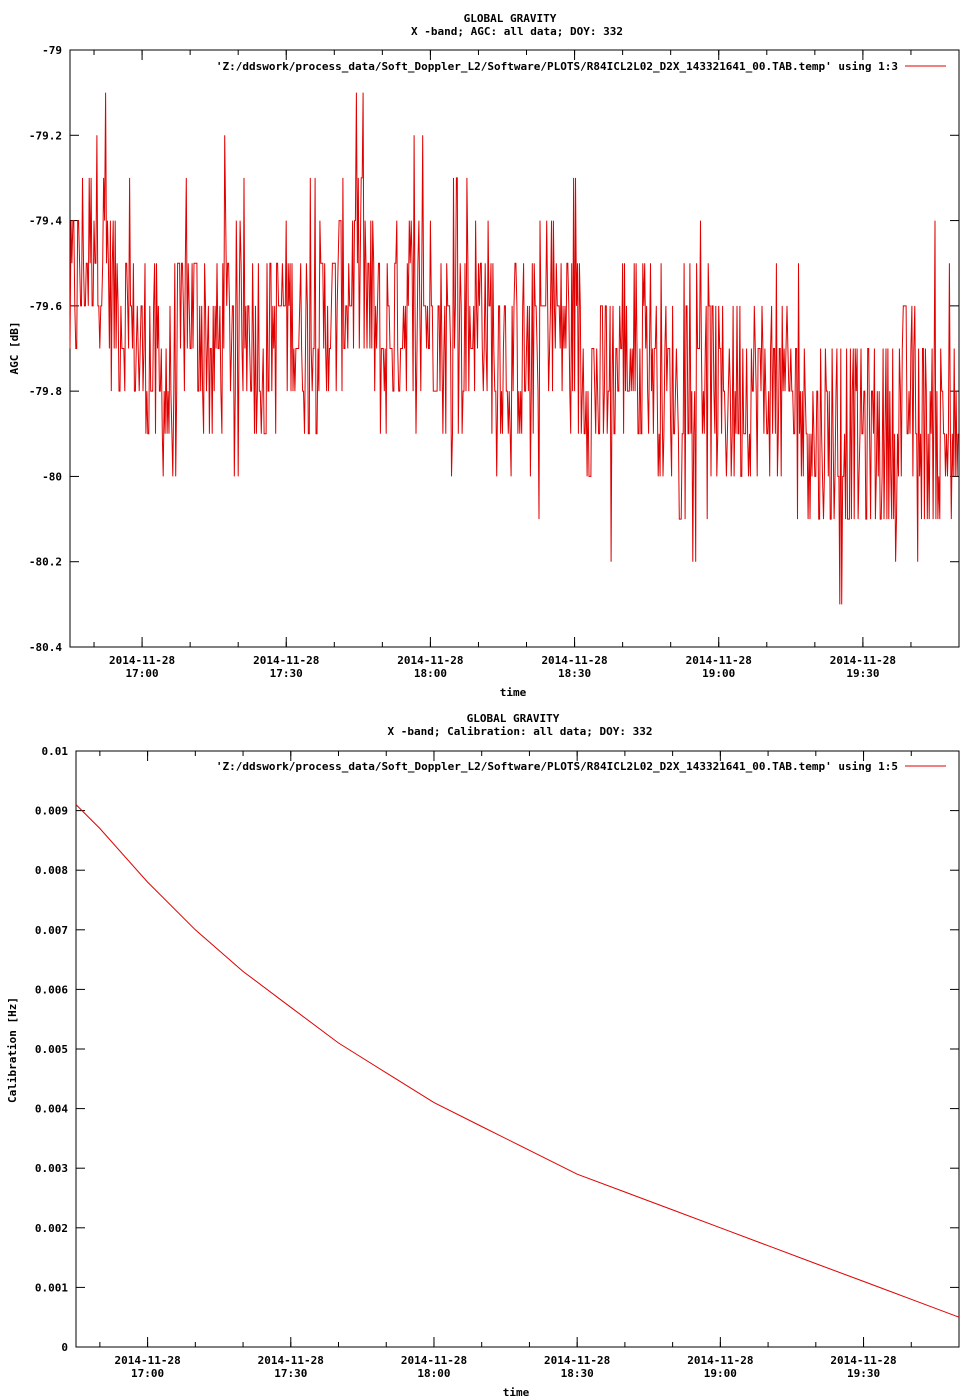  What do you see at coordinates (51, 930) in the screenshot?
I see `calibration-y-tick-label: 0.007` at bounding box center [51, 930].